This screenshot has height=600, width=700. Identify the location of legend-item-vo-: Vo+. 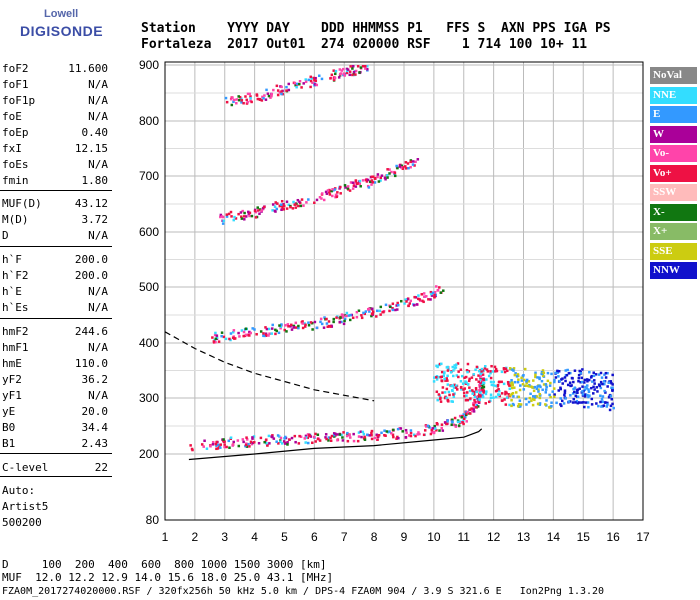
(673, 173).